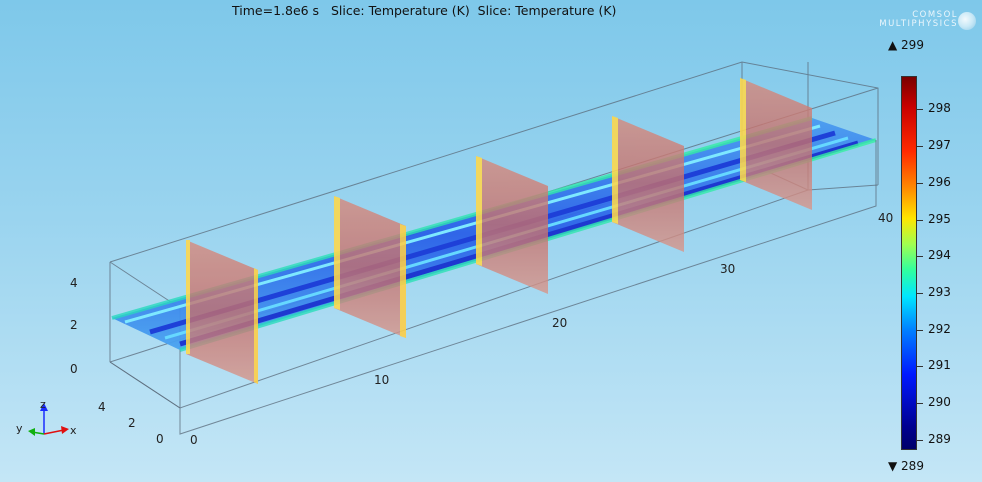 This screenshot has width=982, height=482. Describe the element at coordinates (381, 380) in the screenshot. I see `x-tick-10: 10` at that location.